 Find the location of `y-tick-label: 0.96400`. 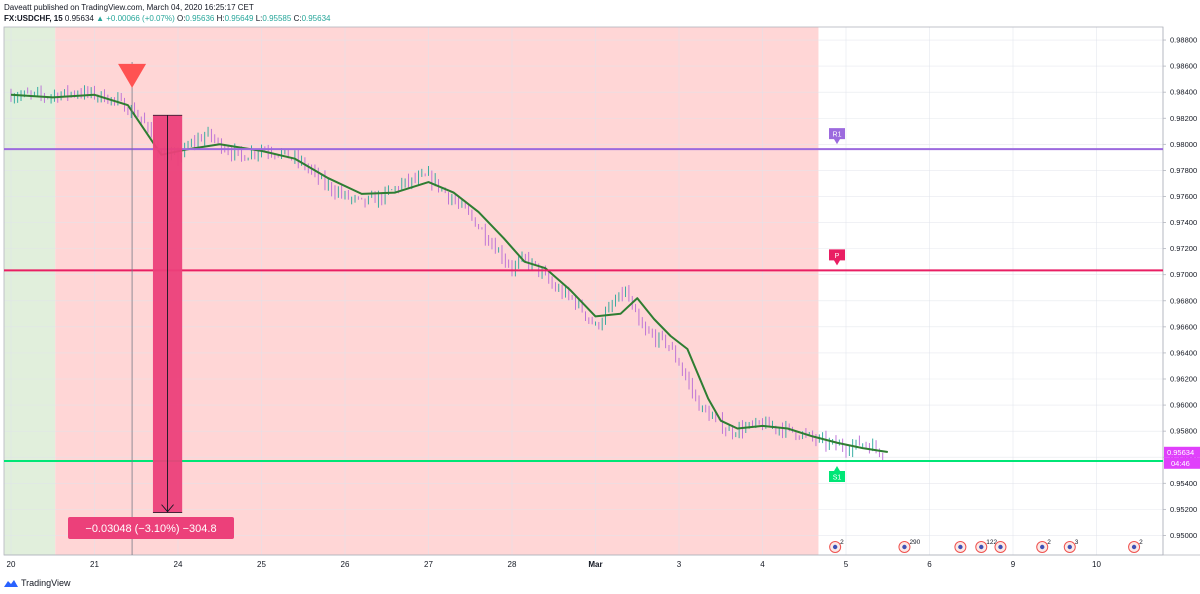

y-tick-label: 0.96400 is located at coordinates (1183, 352).